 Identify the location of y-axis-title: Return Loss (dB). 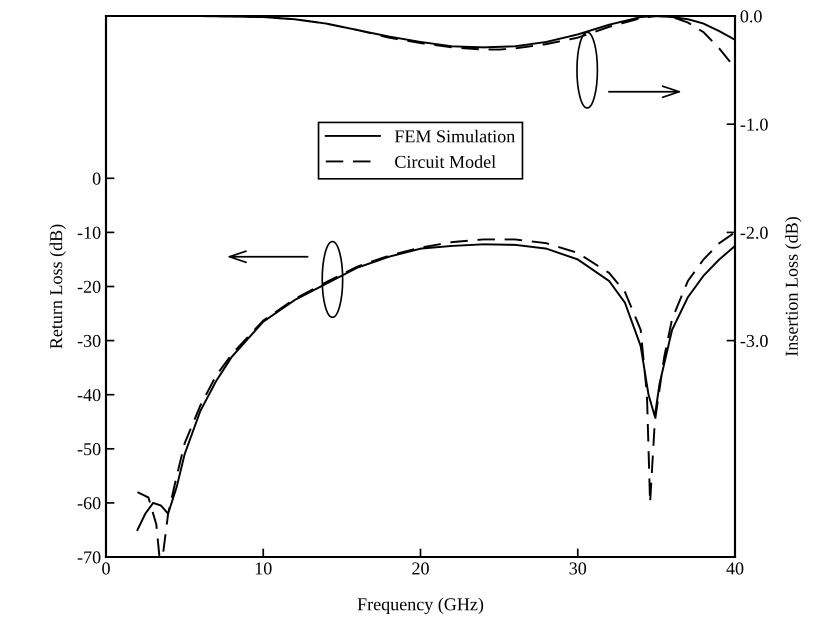
(58, 286).